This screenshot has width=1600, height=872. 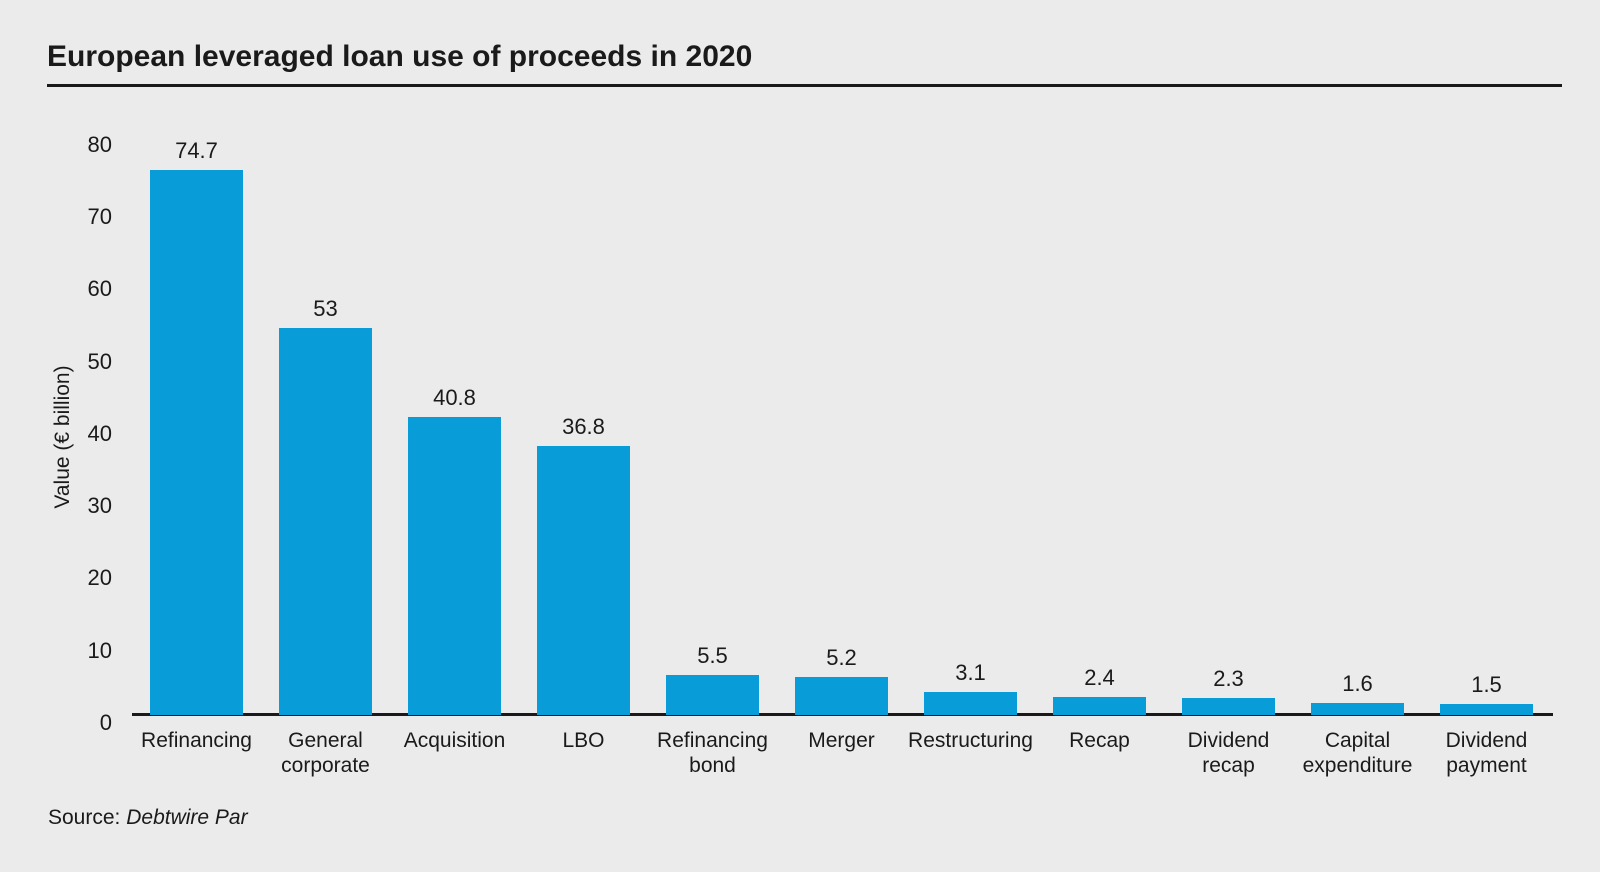 I want to click on bar-value-label: 53, so click(x=325, y=308).